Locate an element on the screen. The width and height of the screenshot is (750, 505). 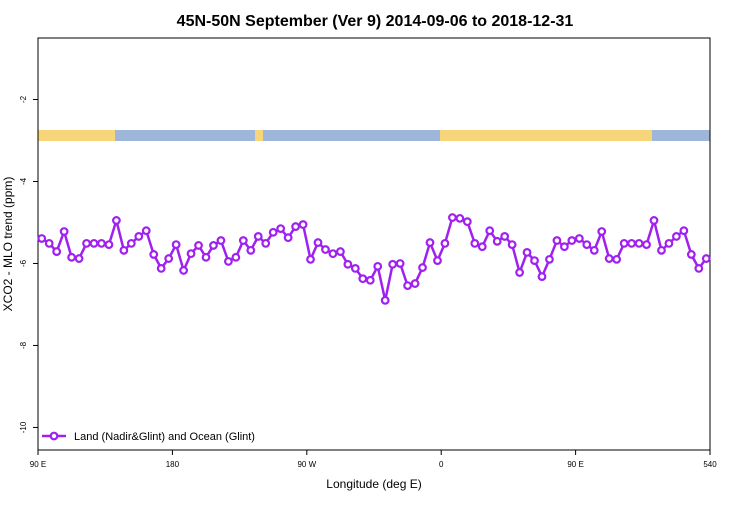
x-tick-label: 90 W is located at coordinates (306, 464).